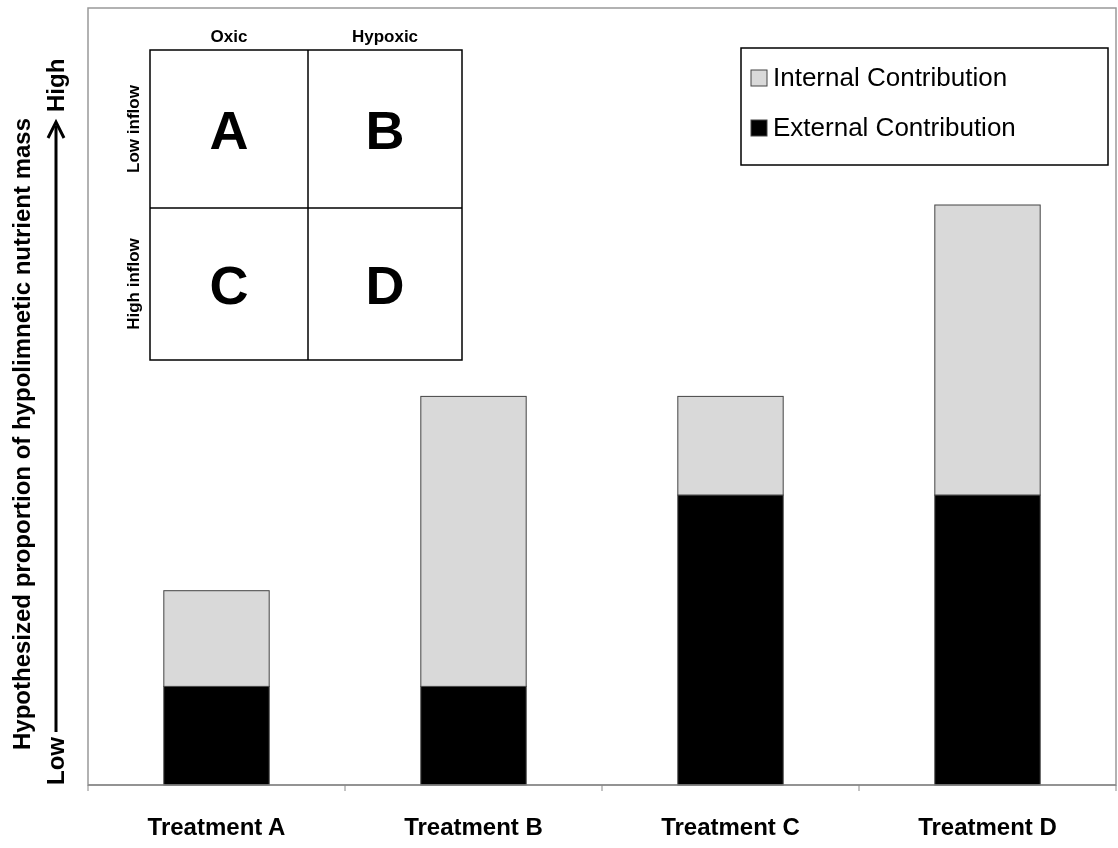 The width and height of the screenshot is (1118, 848). What do you see at coordinates (21, 434) in the screenshot?
I see `y-axis-title: Hypothesized proportion of hypolimnetic nutrient mass` at bounding box center [21, 434].